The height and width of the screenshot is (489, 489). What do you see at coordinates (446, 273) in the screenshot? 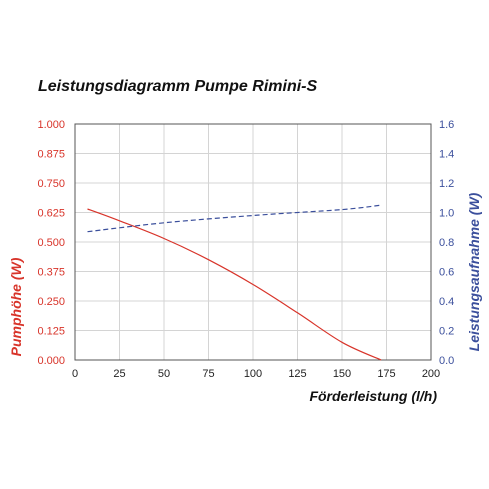
I see `y-right-tick-label: 0.6` at bounding box center [446, 273].